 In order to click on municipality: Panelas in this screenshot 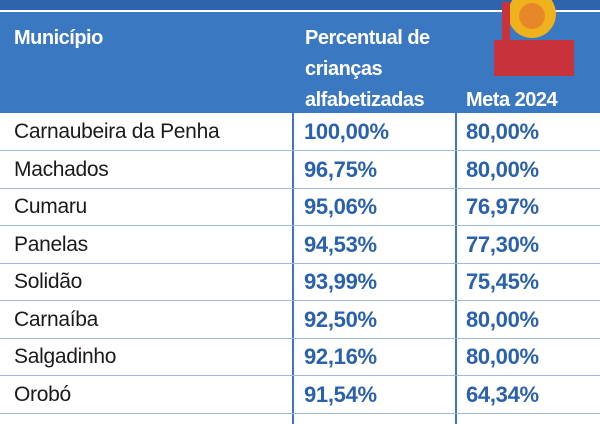, I will do `click(51, 244)`.